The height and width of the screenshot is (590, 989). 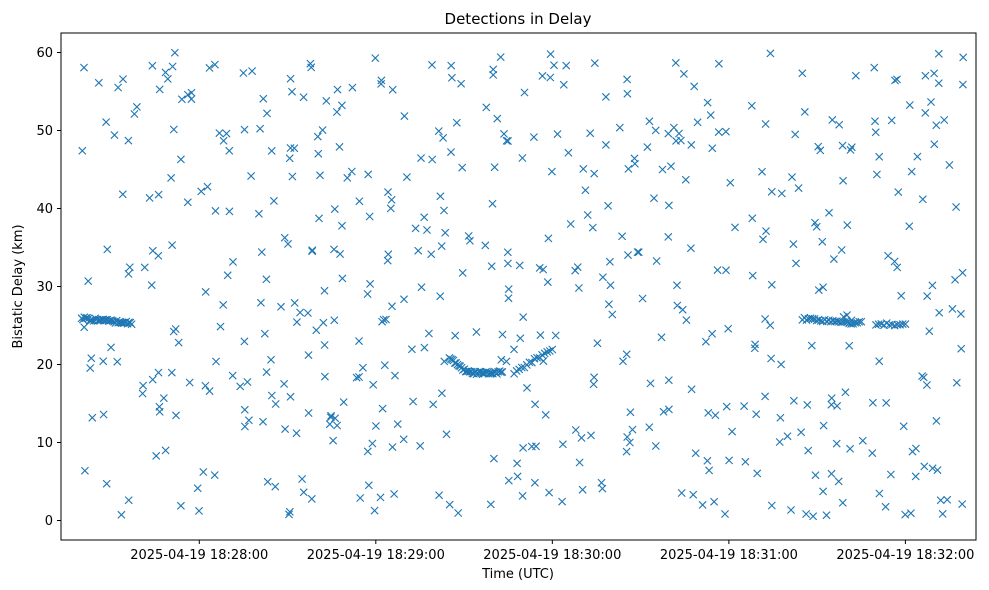 What do you see at coordinates (518, 19) in the screenshot?
I see `chart-title: Detections in Delay` at bounding box center [518, 19].